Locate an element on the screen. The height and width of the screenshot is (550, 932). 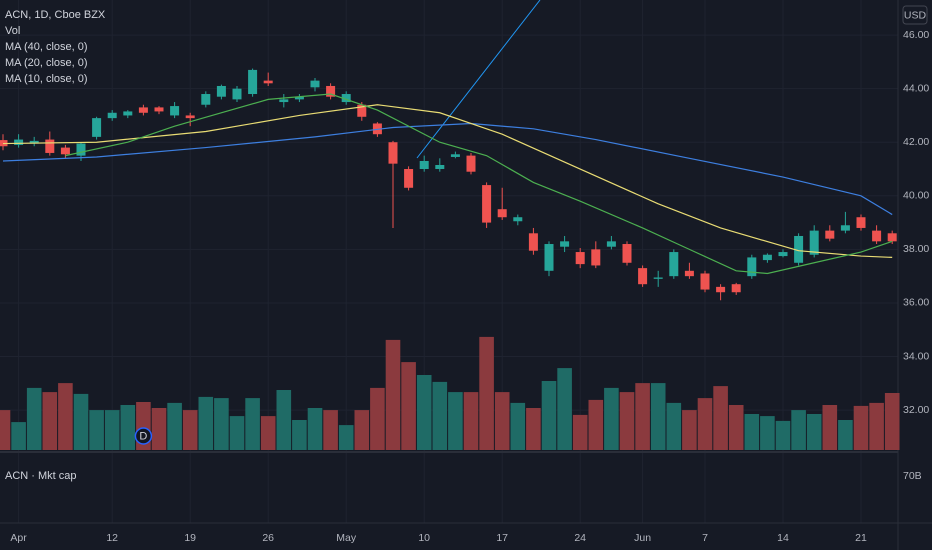
x-tick-label: 19 is located at coordinates (190, 538).